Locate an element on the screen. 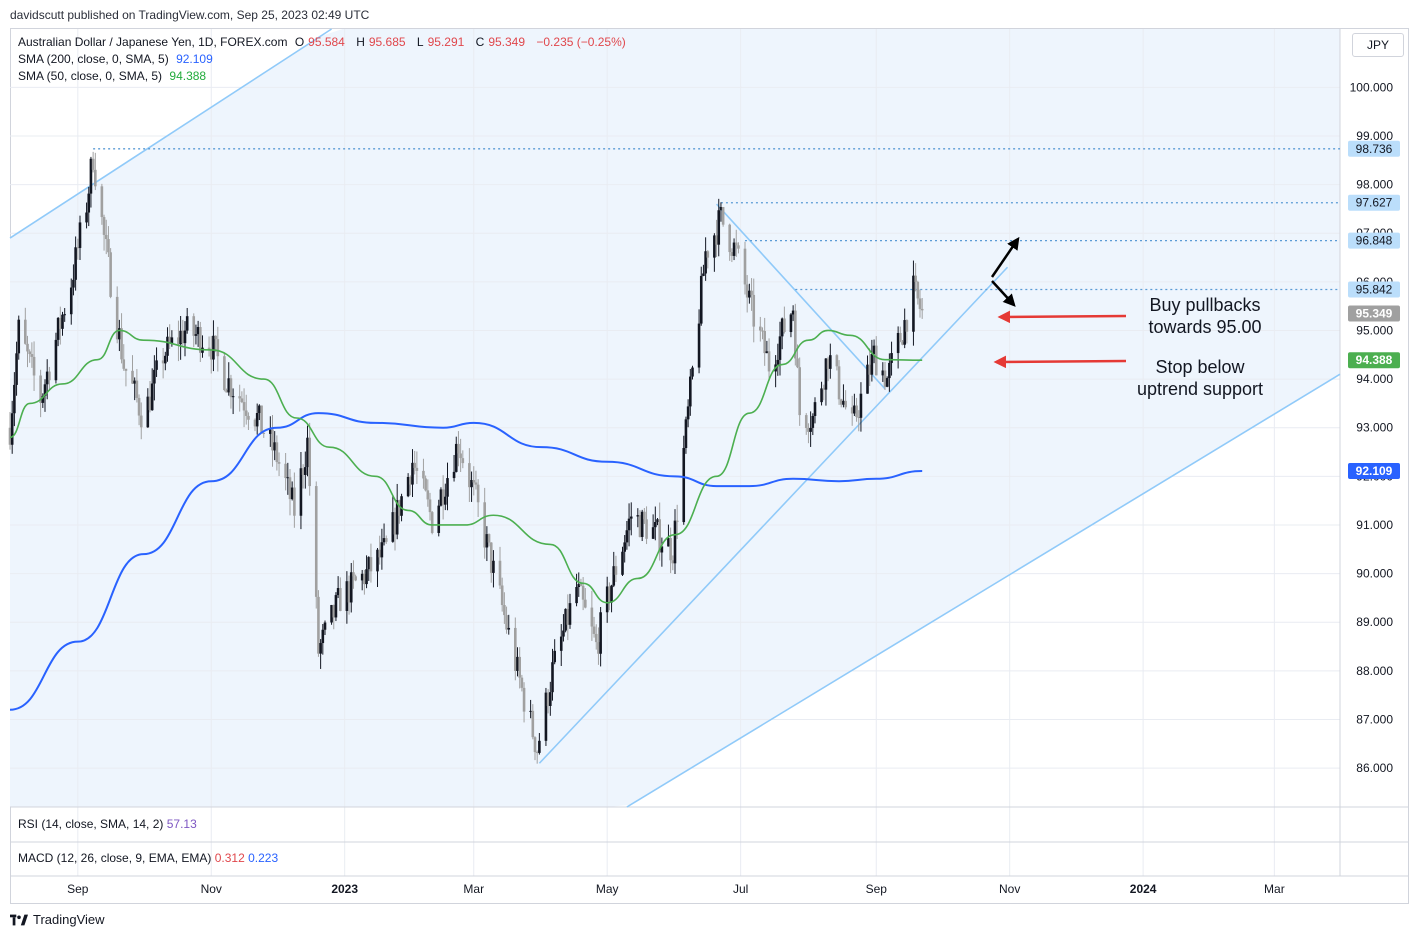 This screenshot has width=1419, height=939. annotation-arrows is located at coordinates (1058, 302).